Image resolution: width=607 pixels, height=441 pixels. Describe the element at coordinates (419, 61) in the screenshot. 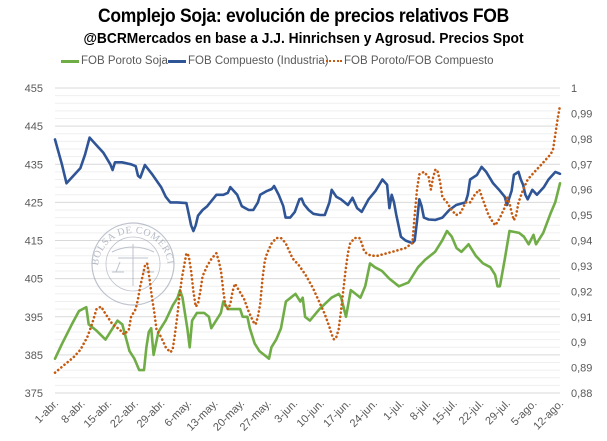

I see `legend-label-ratio: FOB Poroto/FOB Compuesto` at that location.